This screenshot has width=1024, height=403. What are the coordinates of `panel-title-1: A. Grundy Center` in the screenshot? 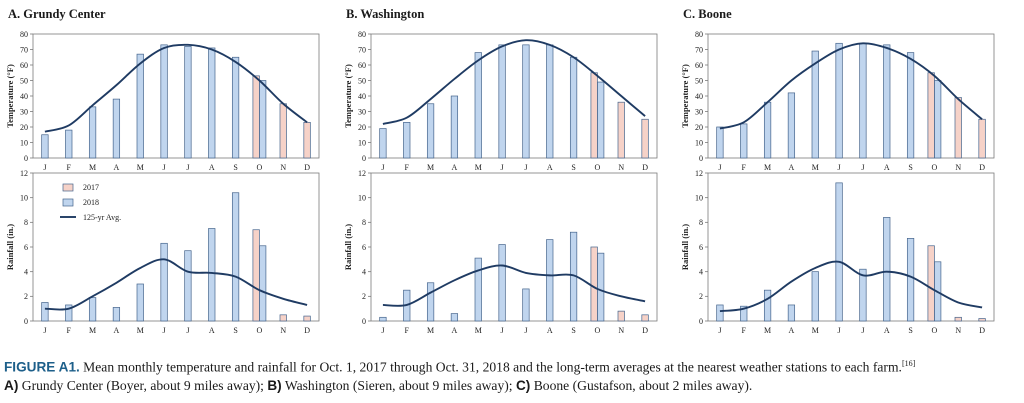 It's located at (57, 14).